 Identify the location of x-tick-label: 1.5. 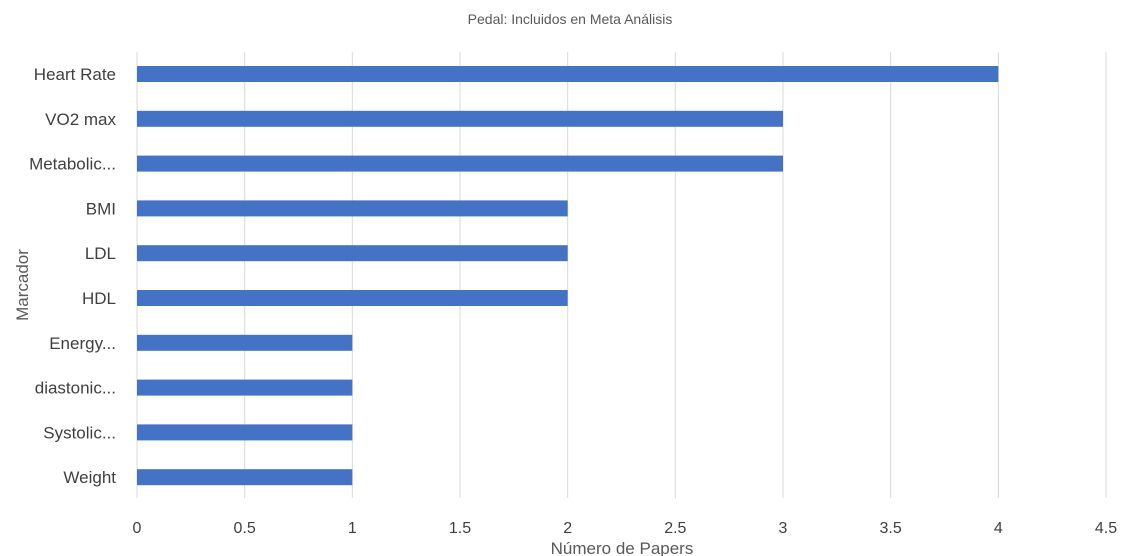
(460, 528).